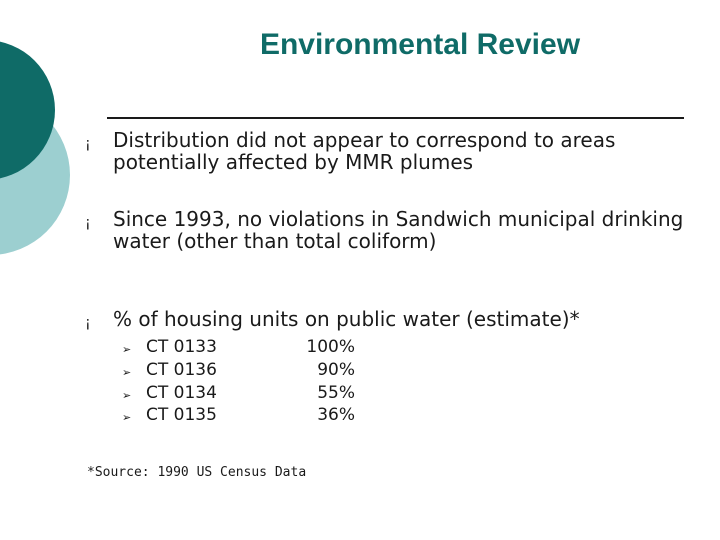 The width and height of the screenshot is (720, 540). I want to click on decorative-circles, so click(35, 148).